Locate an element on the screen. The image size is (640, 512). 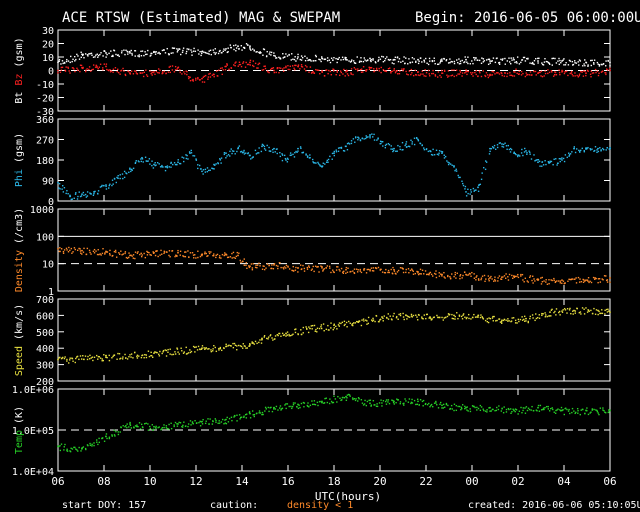
panel-frame is located at coordinates (334, 250).